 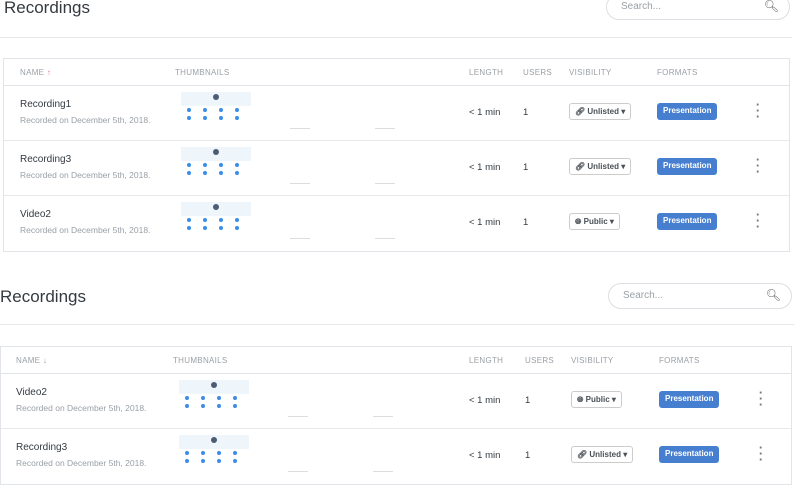 What do you see at coordinates (49, 72) in the screenshot?
I see `sort-arrow-icon: ↑` at bounding box center [49, 72].